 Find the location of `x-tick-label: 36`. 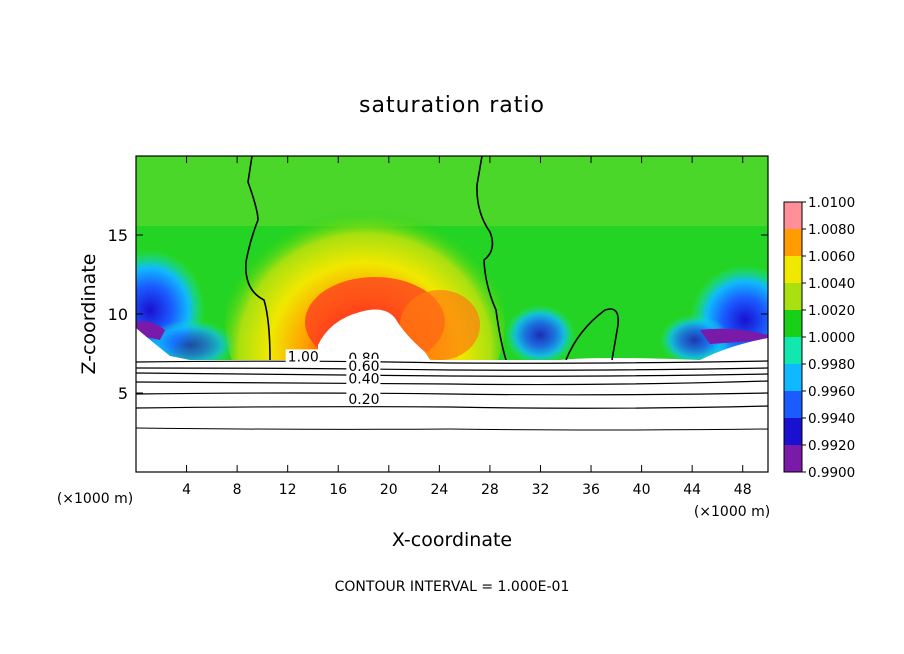

x-tick-label: 36 is located at coordinates (591, 490).